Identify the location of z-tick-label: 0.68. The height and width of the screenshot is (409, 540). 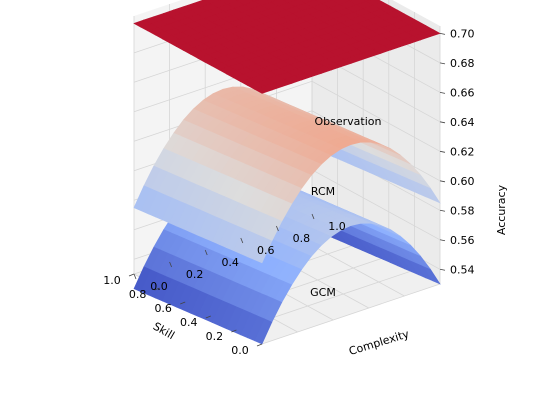
(462, 63).